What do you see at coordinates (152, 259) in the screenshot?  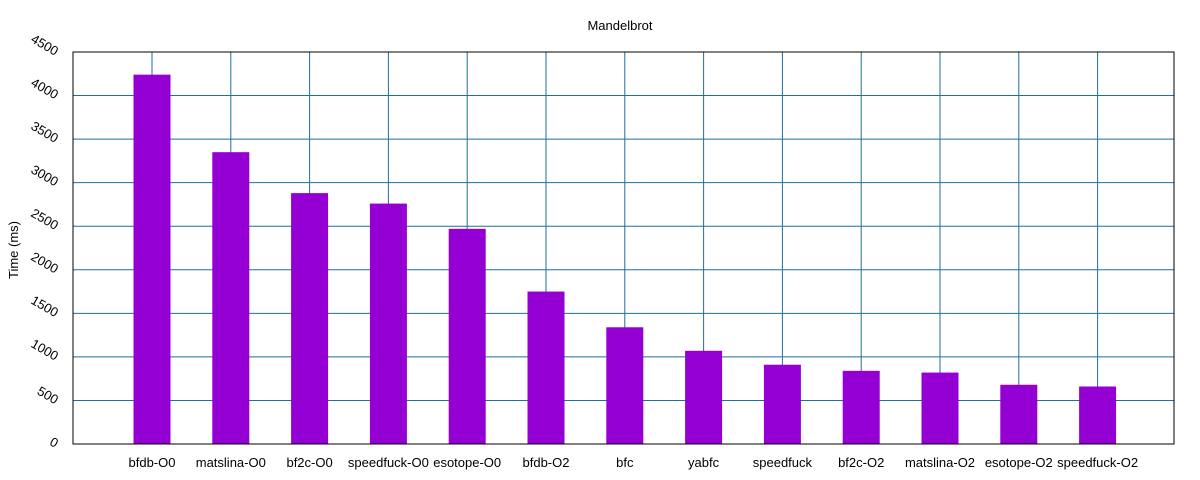 I see `bar-bfdb-O0` at bounding box center [152, 259].